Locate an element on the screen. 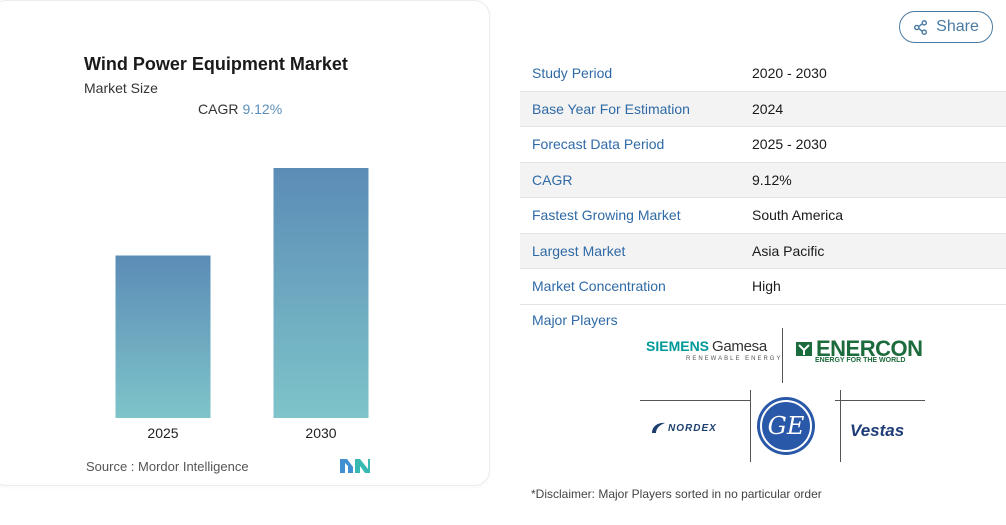 This screenshot has height=525, width=1006. siemens-subtitle: RENEWABLE ENERGY is located at coordinates (734, 359).